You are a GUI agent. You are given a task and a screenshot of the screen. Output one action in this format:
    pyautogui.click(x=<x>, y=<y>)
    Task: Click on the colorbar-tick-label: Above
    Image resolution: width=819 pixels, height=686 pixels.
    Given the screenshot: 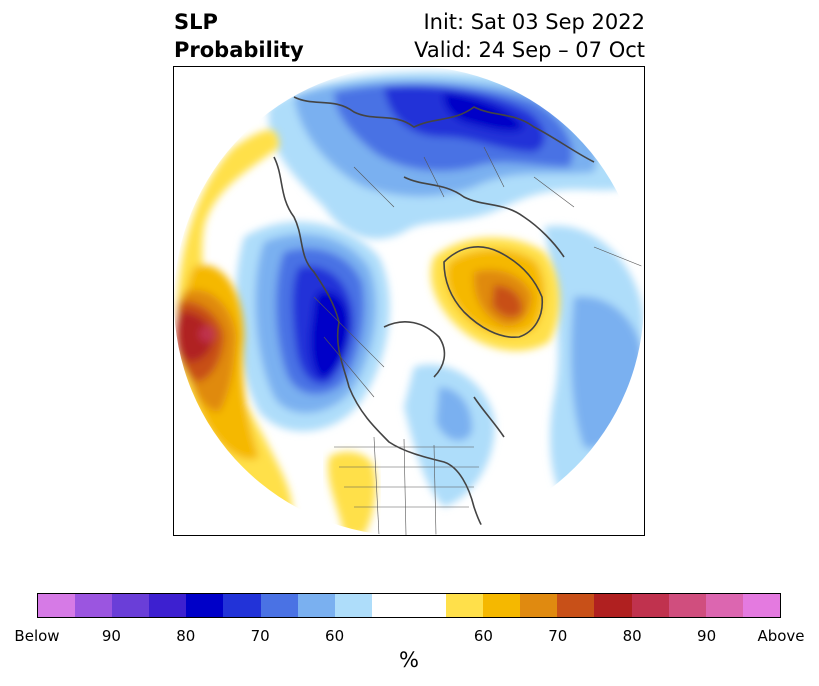 What is the action you would take?
    pyautogui.click(x=781, y=636)
    